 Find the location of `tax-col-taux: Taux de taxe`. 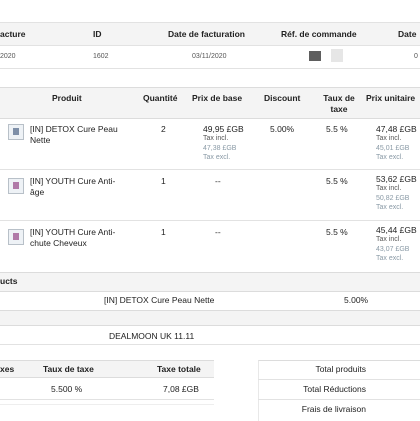

tax-col-taux: Taux de taxe is located at coordinates (68, 369).